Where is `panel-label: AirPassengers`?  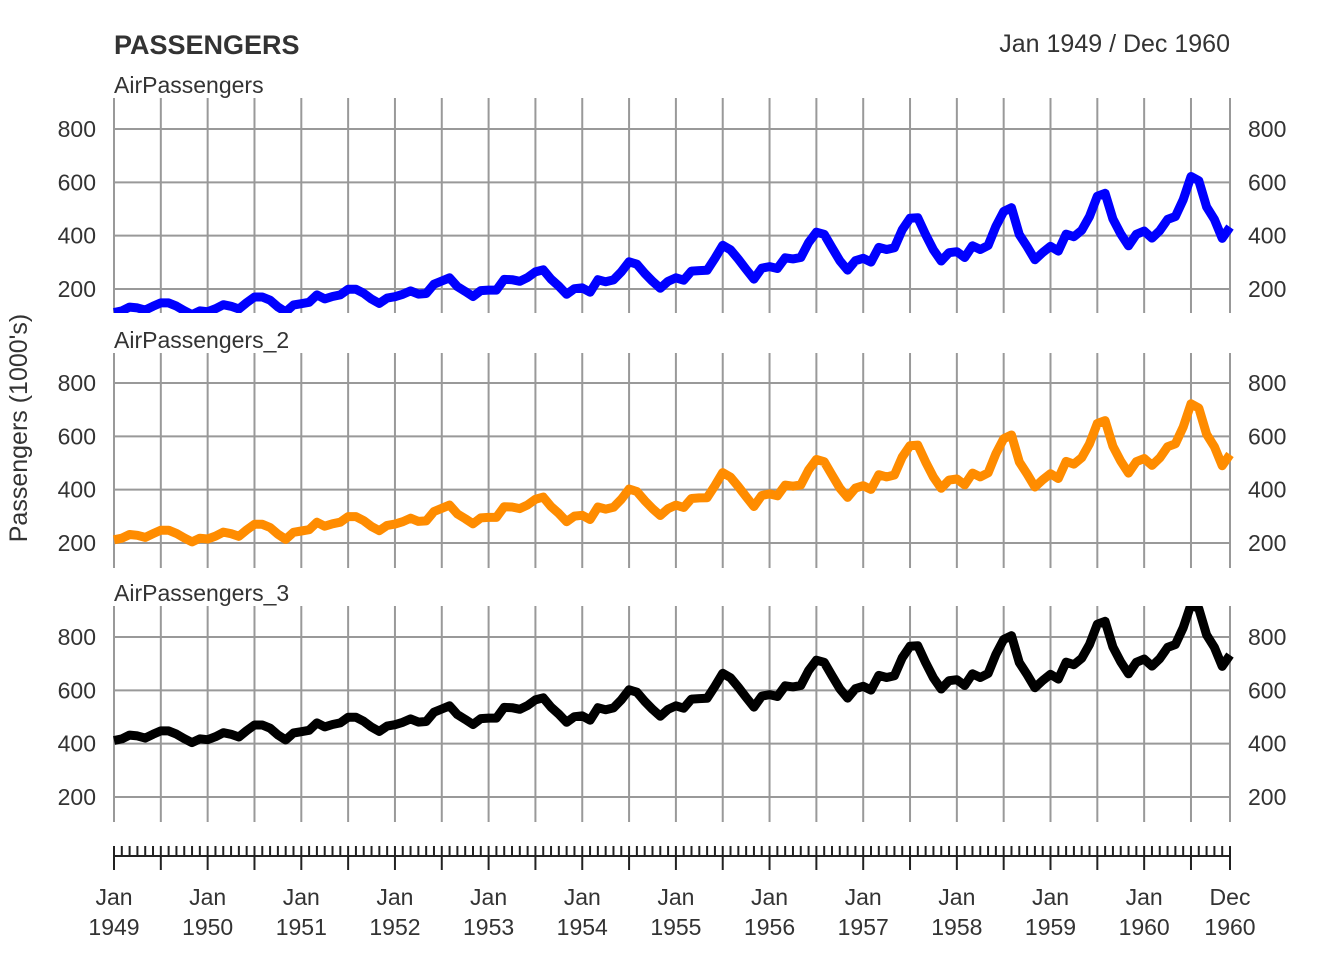
panel-label: AirPassengers is located at coordinates (189, 85).